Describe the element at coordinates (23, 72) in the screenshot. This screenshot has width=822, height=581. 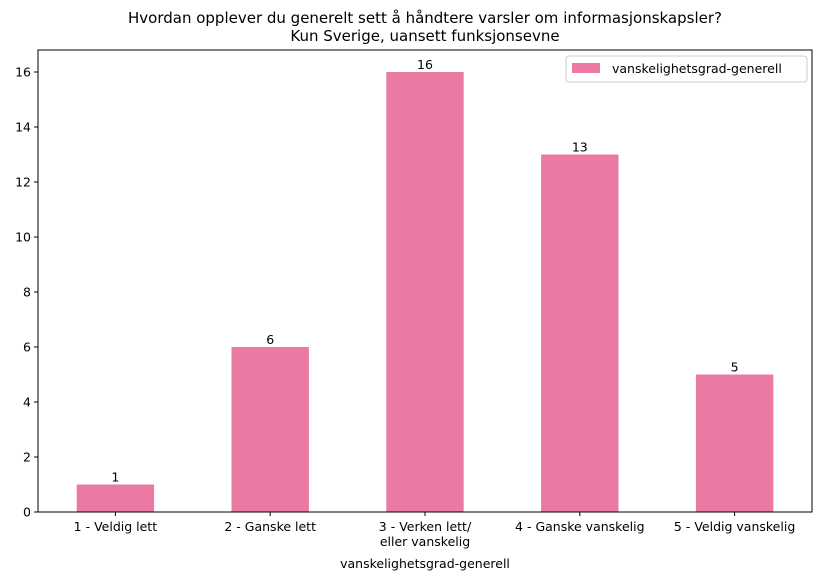
I see `y-tick-label: 16` at that location.